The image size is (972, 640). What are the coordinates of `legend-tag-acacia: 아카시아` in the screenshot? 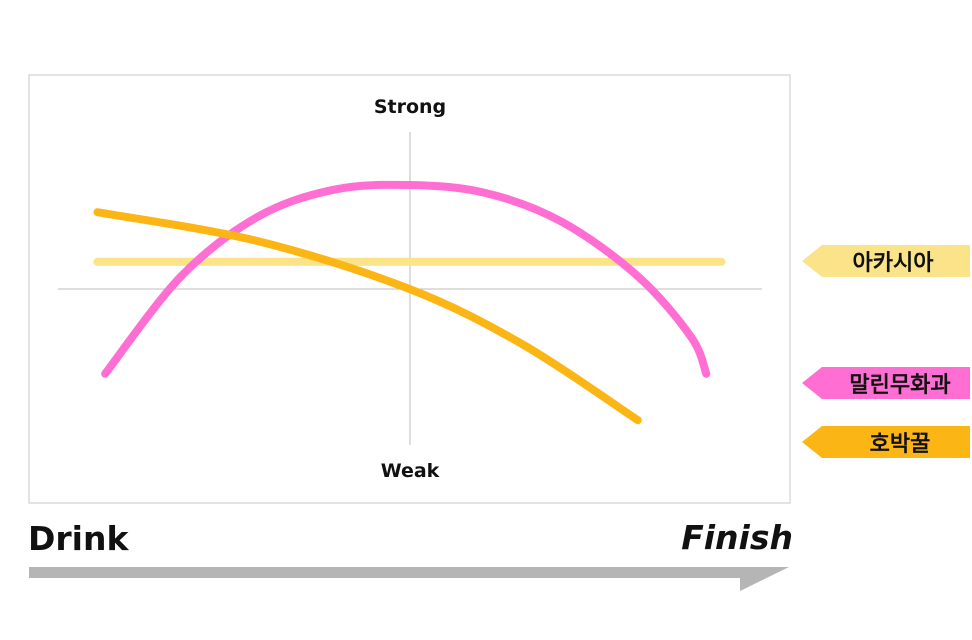 It's located at (886, 261).